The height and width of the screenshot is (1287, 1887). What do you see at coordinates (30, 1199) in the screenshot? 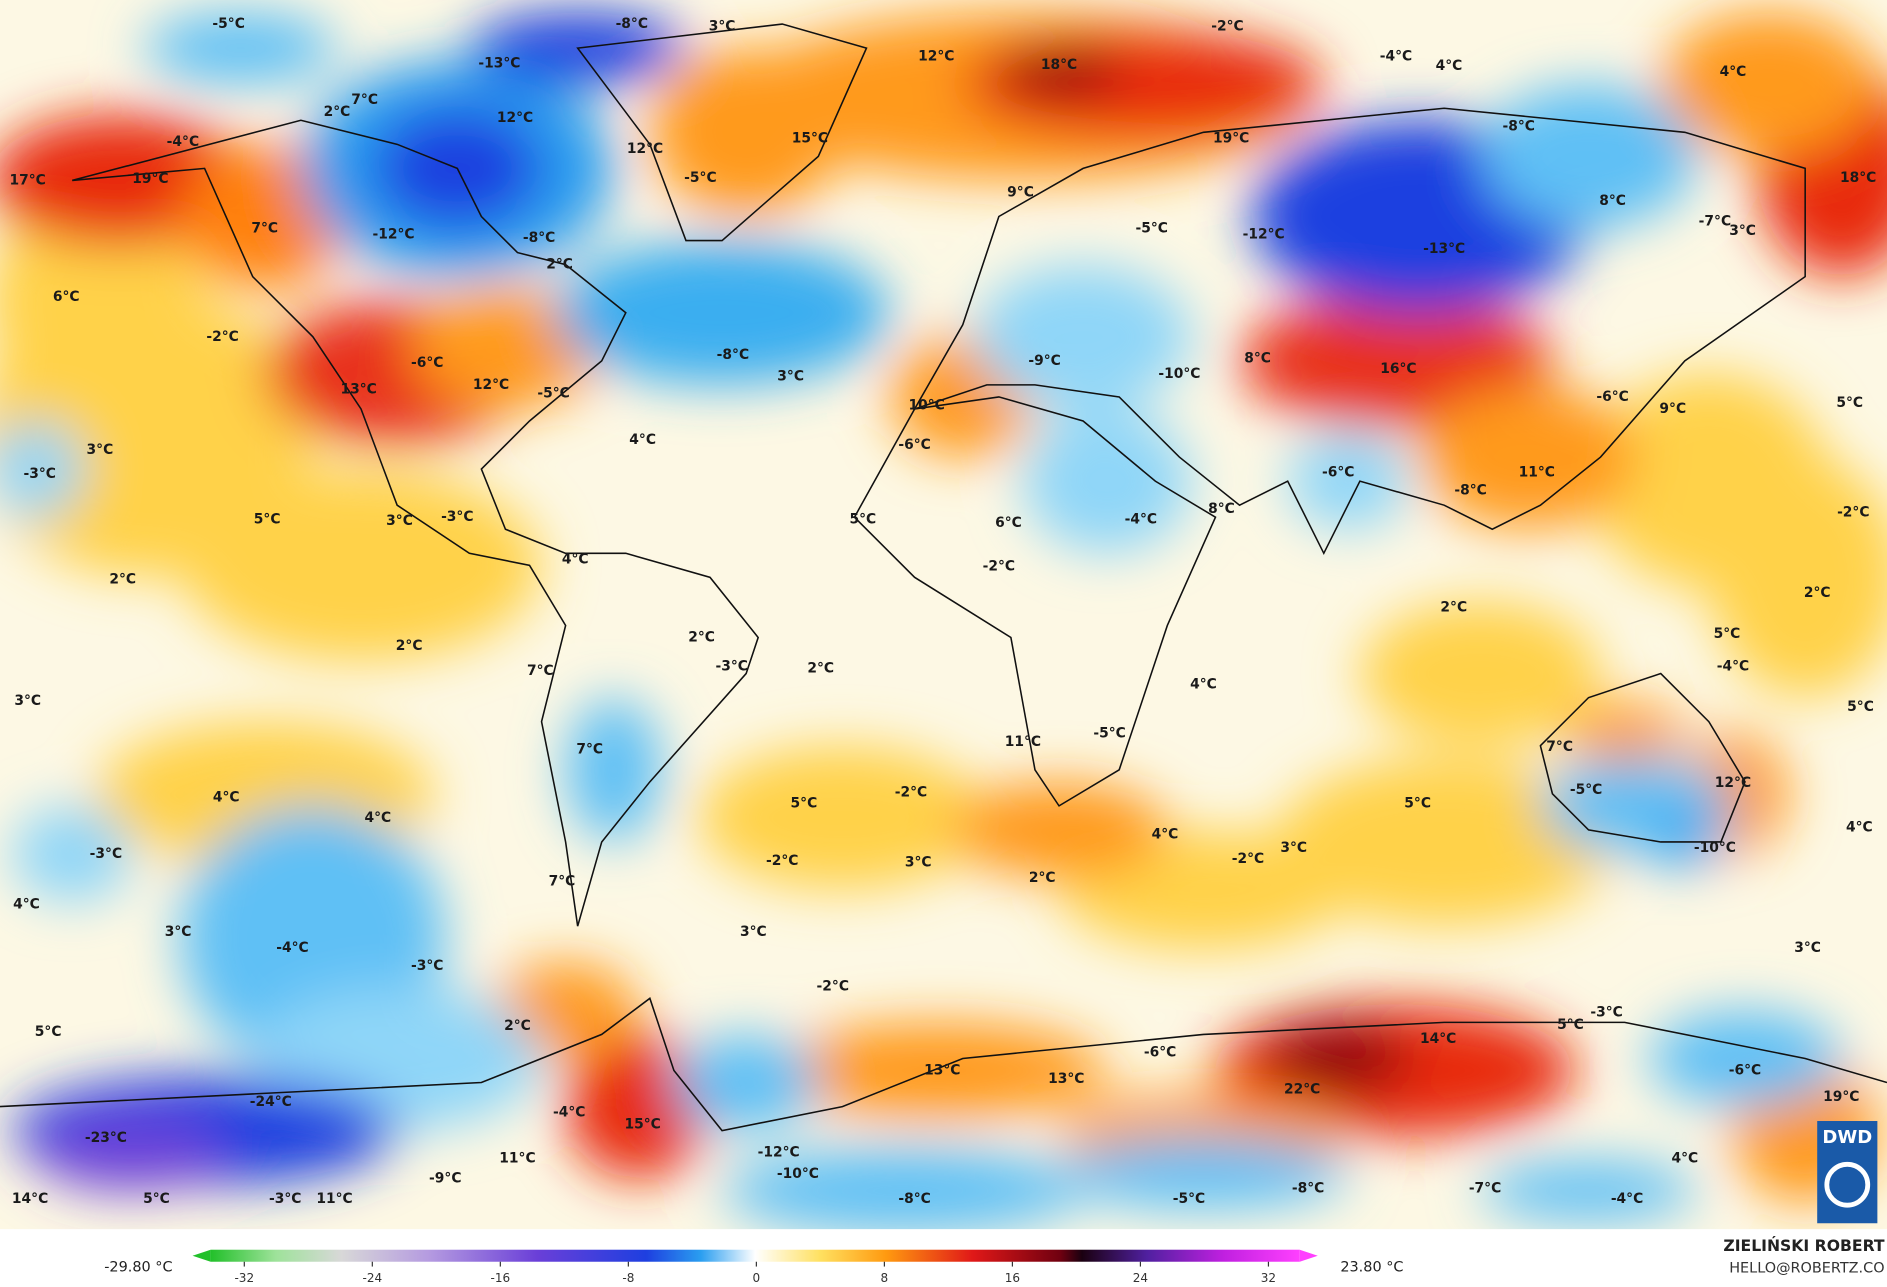
I see `temperature-label: 14°C` at bounding box center [30, 1199].